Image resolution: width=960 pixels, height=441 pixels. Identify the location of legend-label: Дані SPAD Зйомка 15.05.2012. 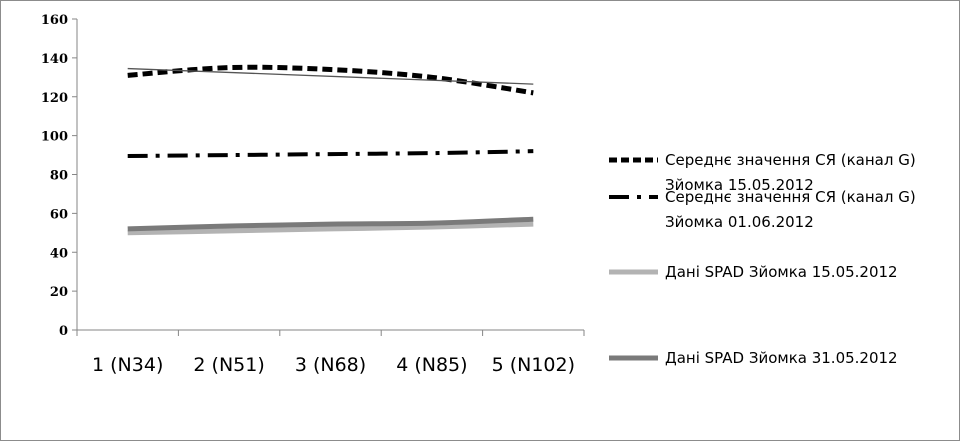
(781, 272).